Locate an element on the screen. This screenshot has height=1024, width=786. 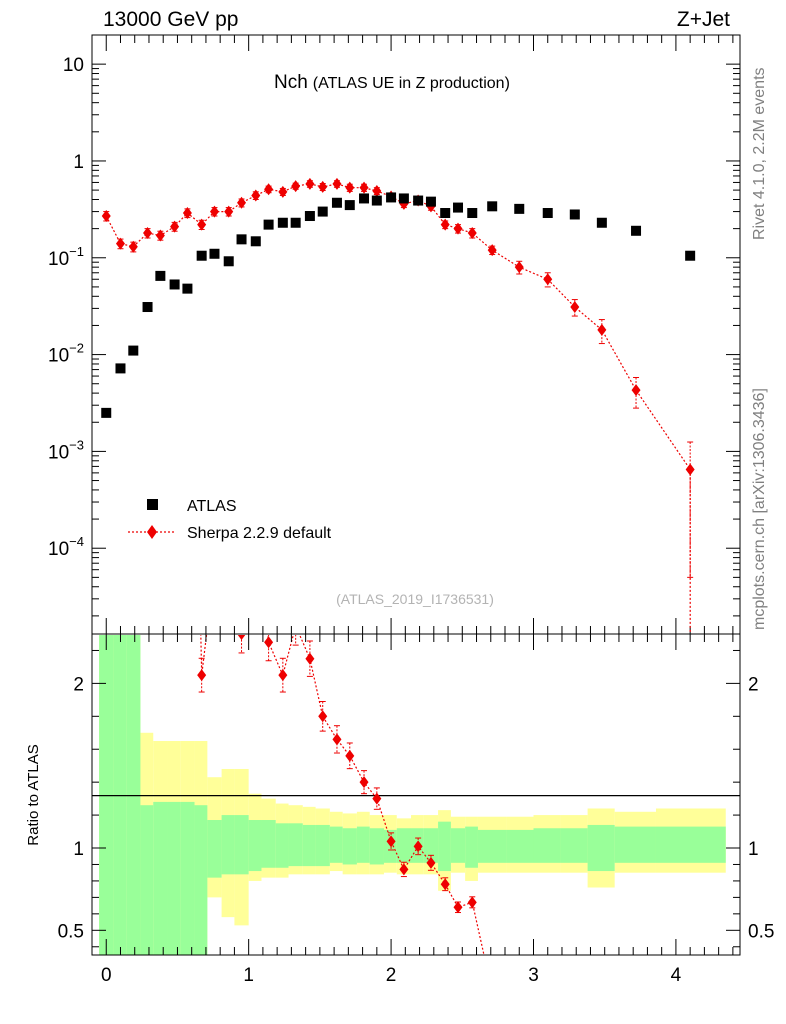
title-sub: (ATLAS UE in Z production) is located at coordinates (411, 83).